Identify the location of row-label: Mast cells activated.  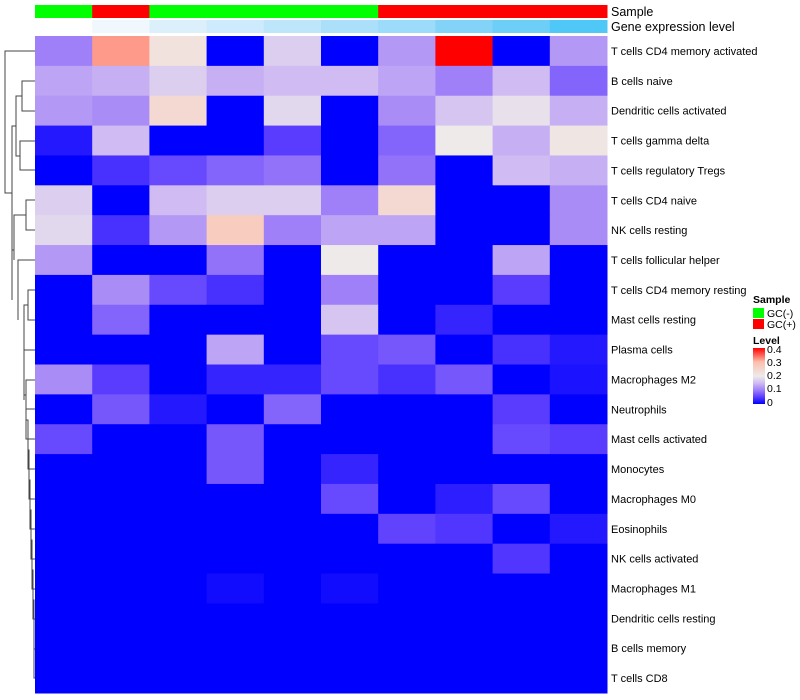
(659, 440).